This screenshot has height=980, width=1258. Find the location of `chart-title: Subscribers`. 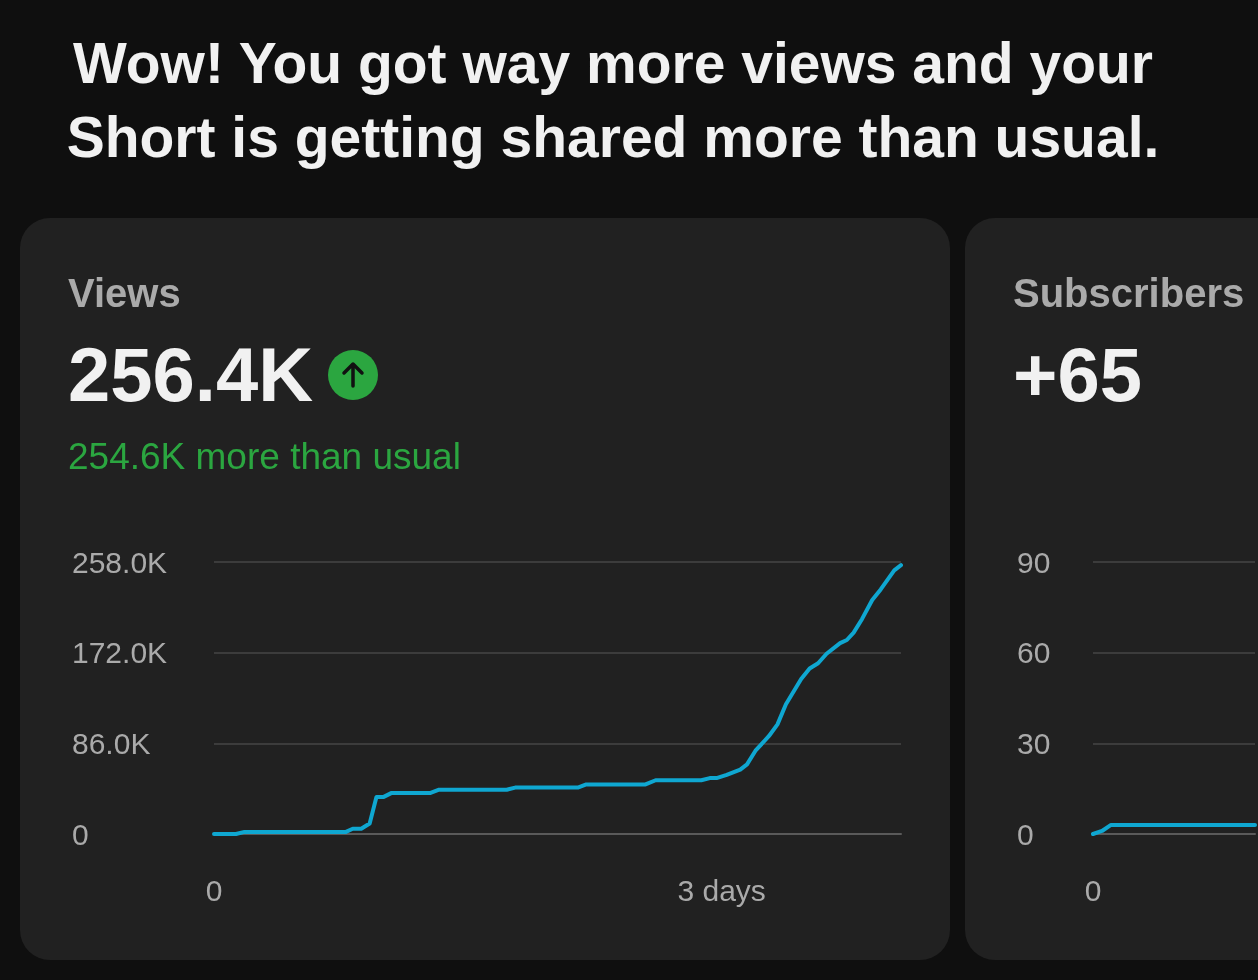

chart-title: Subscribers is located at coordinates (1129, 293).